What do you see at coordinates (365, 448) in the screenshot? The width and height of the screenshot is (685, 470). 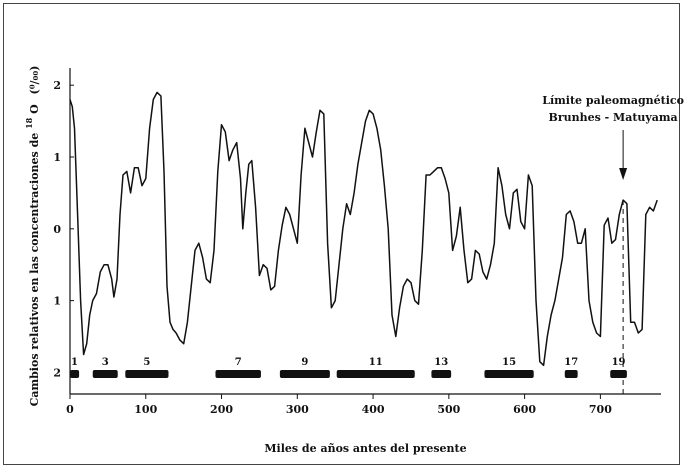 I see `x-axis-label: Miles de años antes del presente` at bounding box center [365, 448].